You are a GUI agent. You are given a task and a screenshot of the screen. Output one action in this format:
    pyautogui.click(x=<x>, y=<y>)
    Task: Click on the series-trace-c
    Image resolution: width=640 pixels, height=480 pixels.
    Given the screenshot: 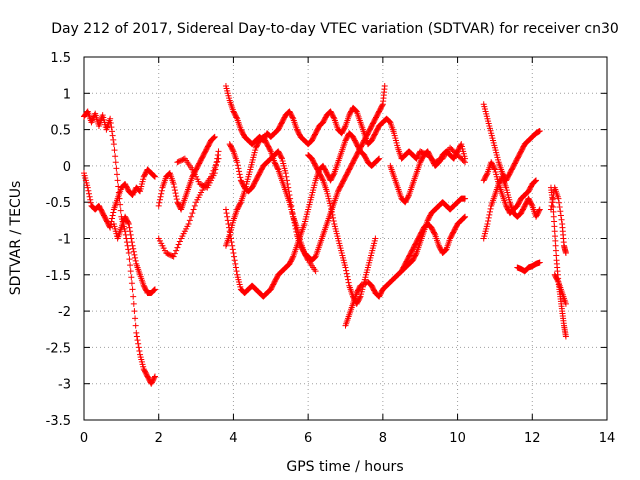 What is the action you would take?
    pyautogui.click(x=134, y=254)
    